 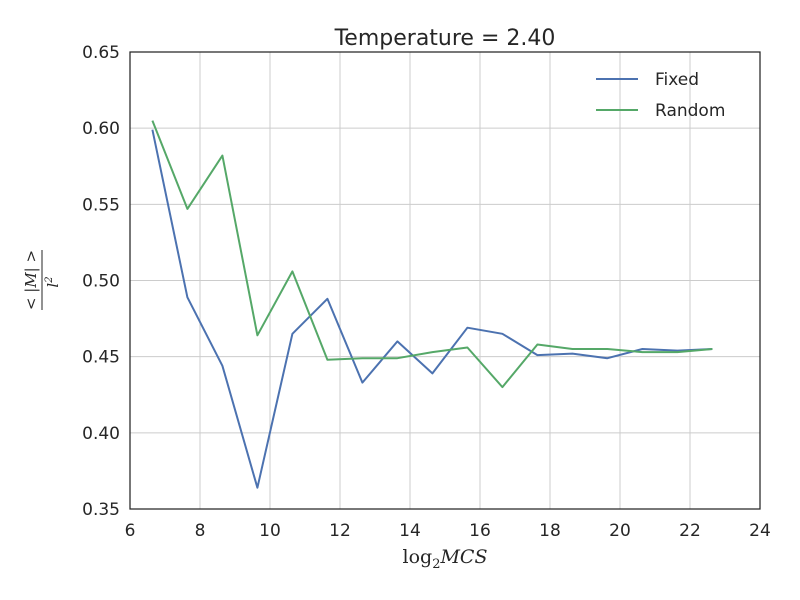 What do you see at coordinates (690, 531) in the screenshot?
I see `x-tick-label: 22` at bounding box center [690, 531].